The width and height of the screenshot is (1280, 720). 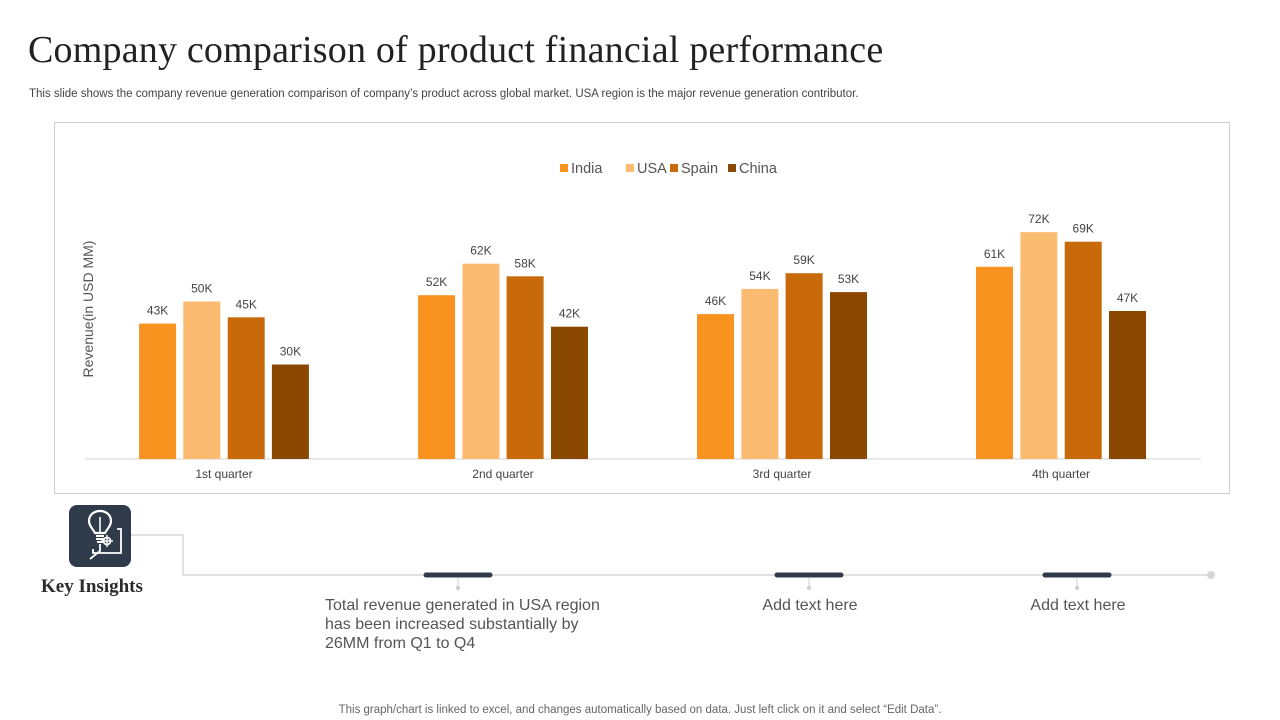 I want to click on timeline-connector, so click(x=670, y=555).